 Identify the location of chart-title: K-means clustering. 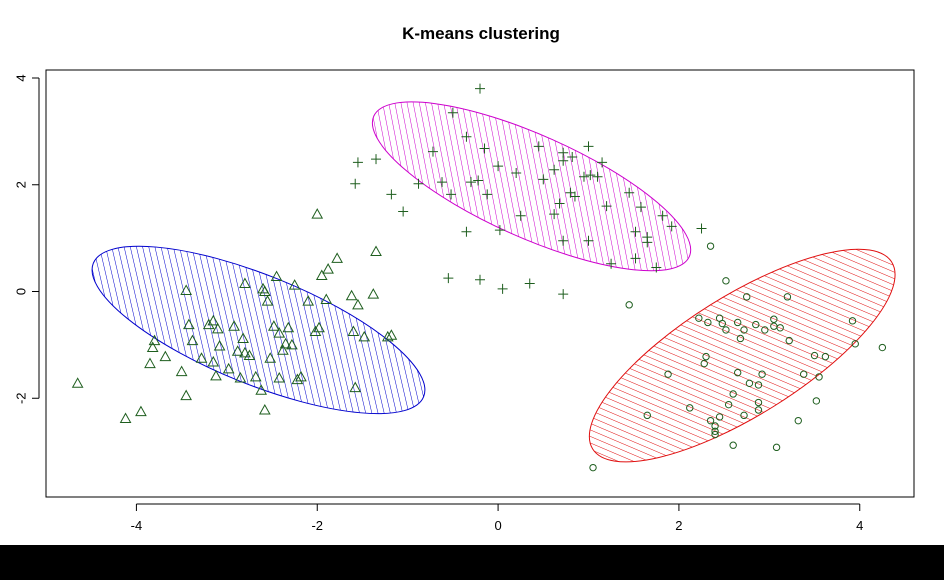
(481, 33).